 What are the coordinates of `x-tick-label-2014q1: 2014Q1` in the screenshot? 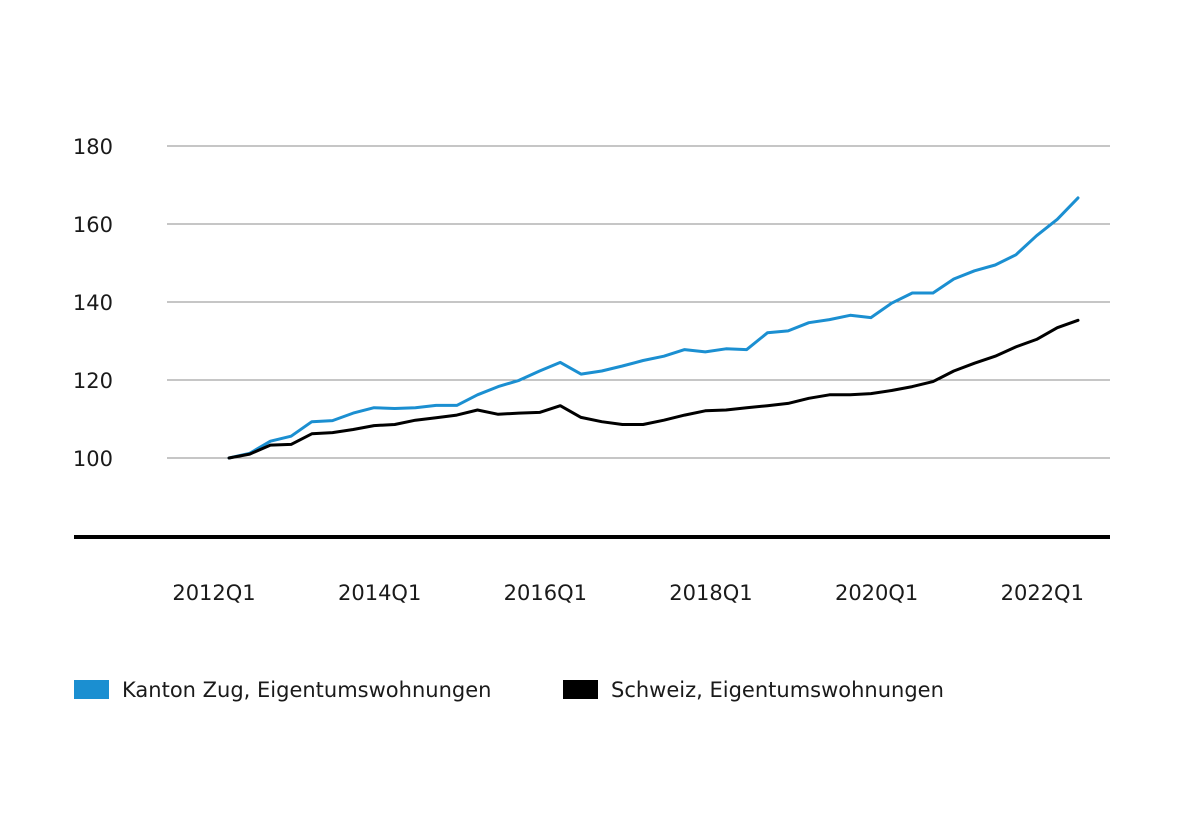 It's located at (379, 593).